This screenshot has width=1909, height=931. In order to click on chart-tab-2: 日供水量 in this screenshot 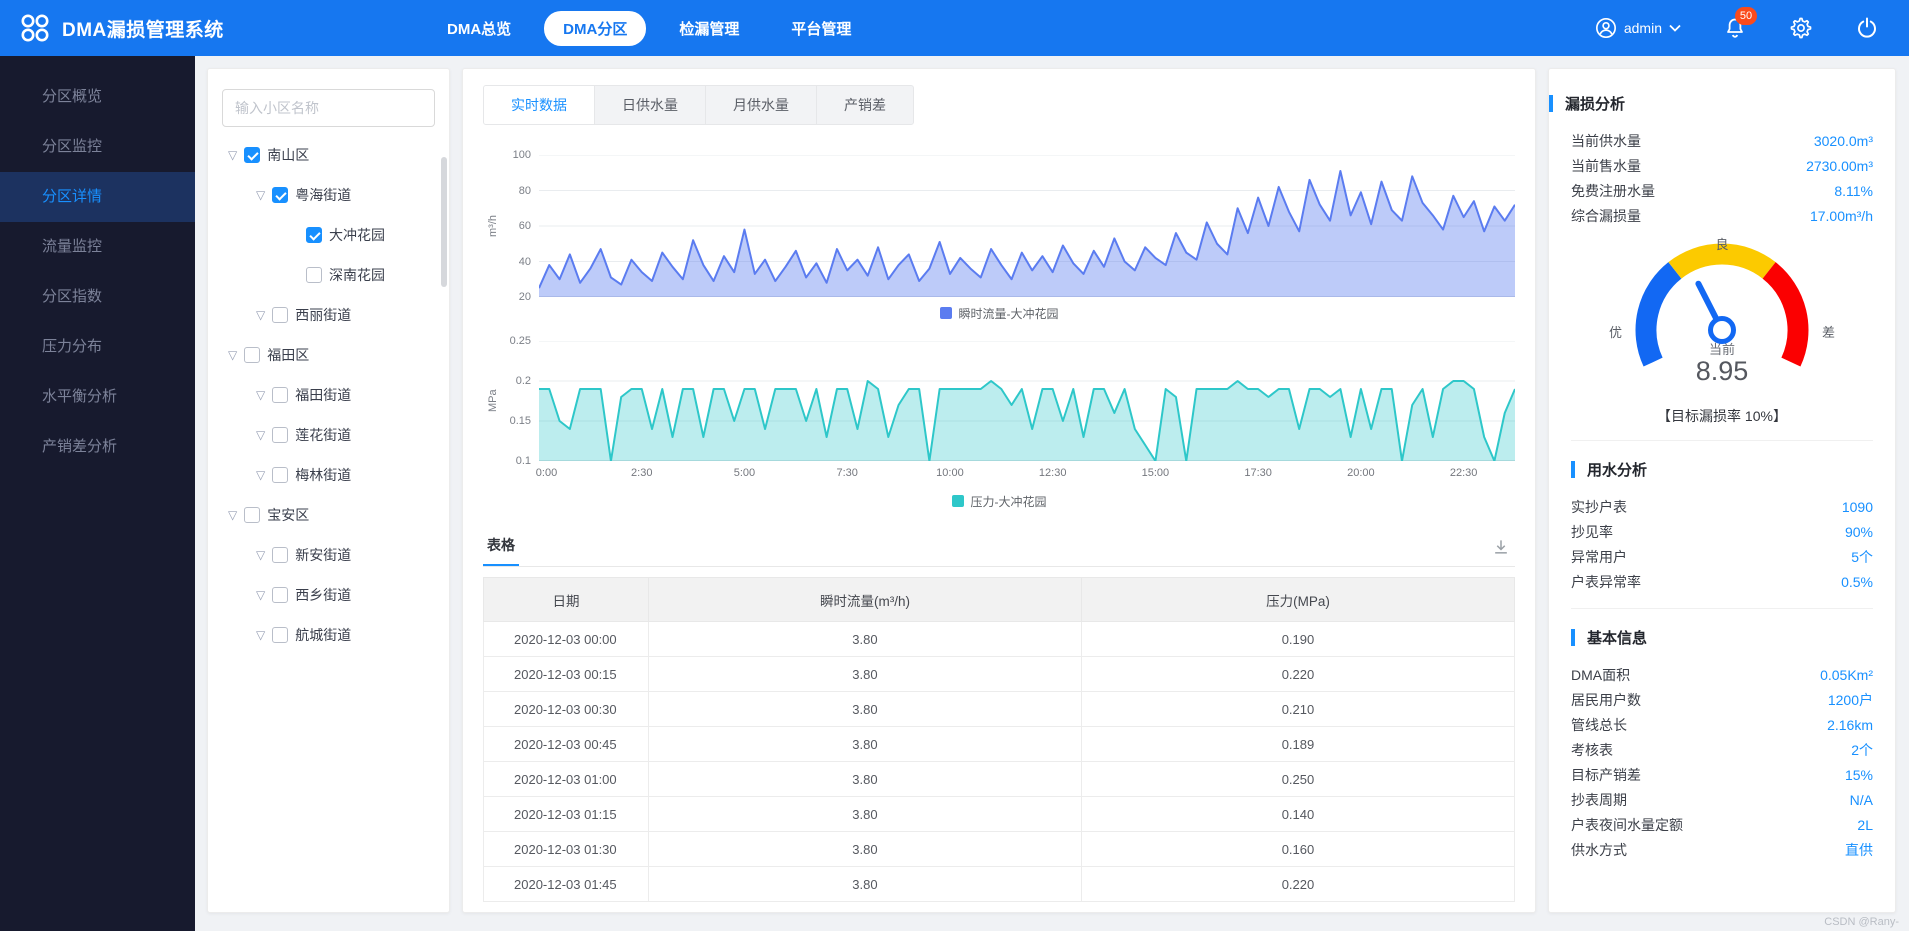, I will do `click(650, 105)`.